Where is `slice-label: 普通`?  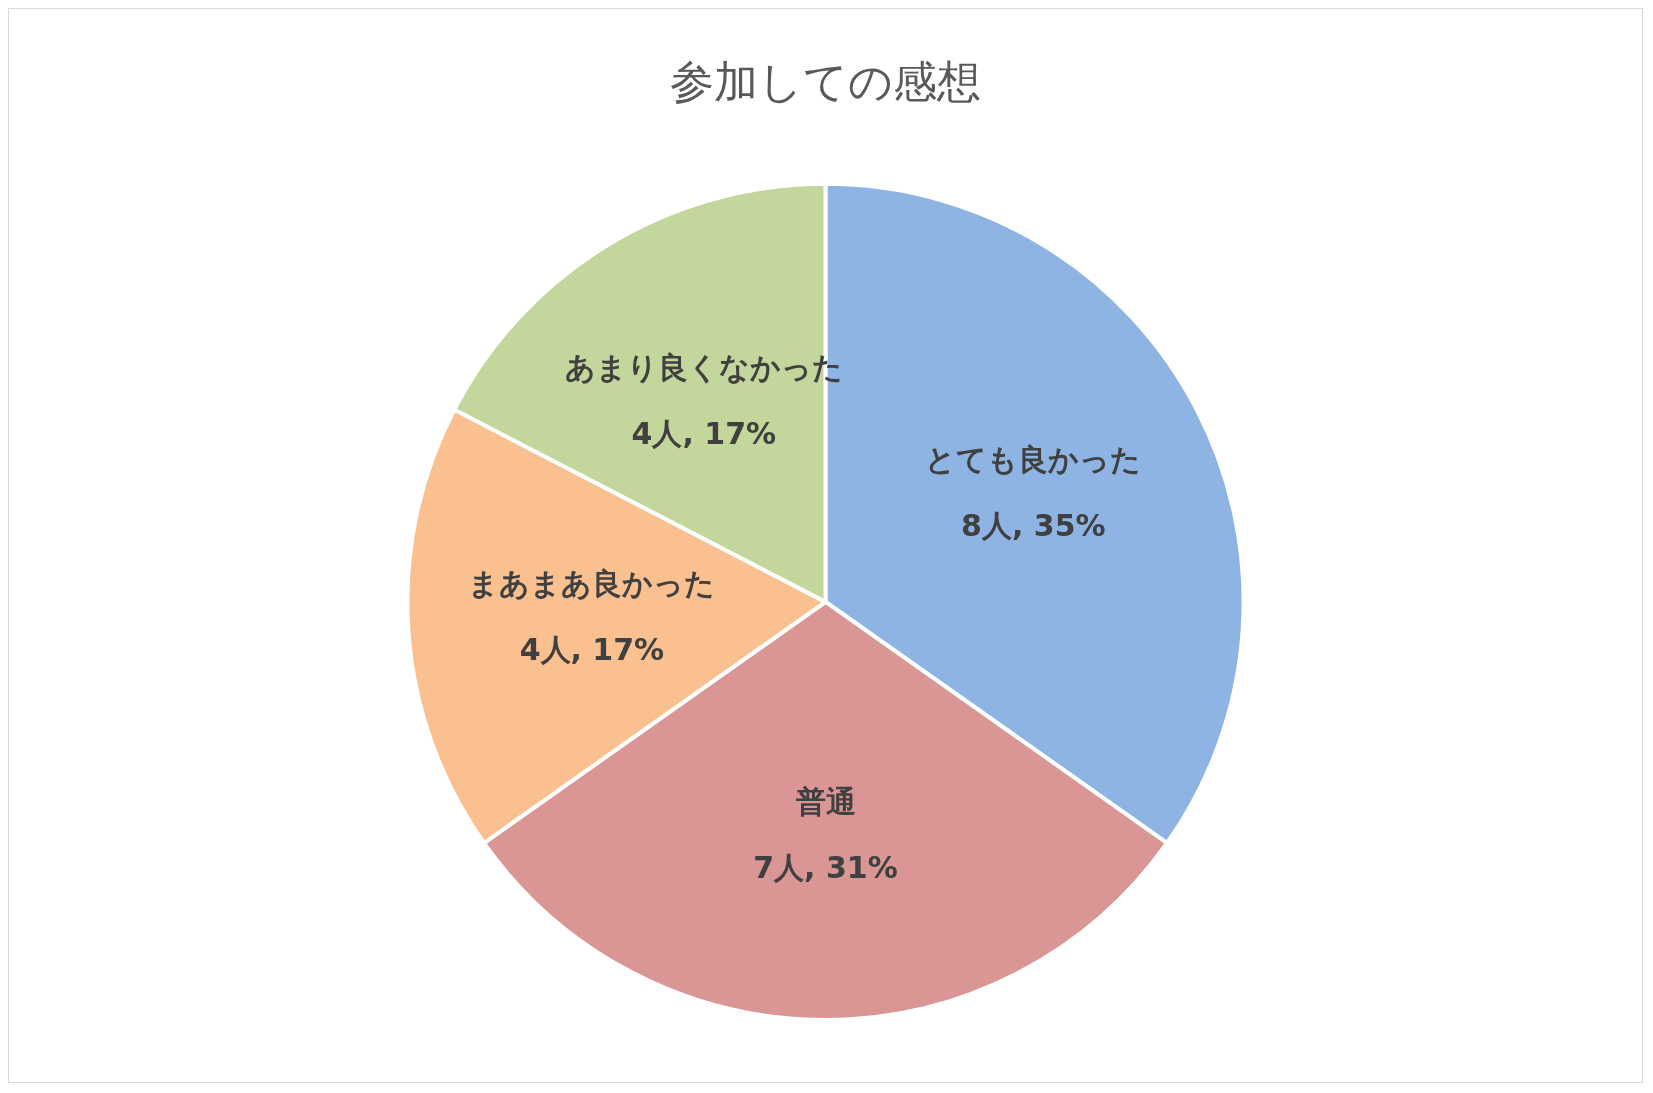
slice-label: 普通 is located at coordinates (825, 801).